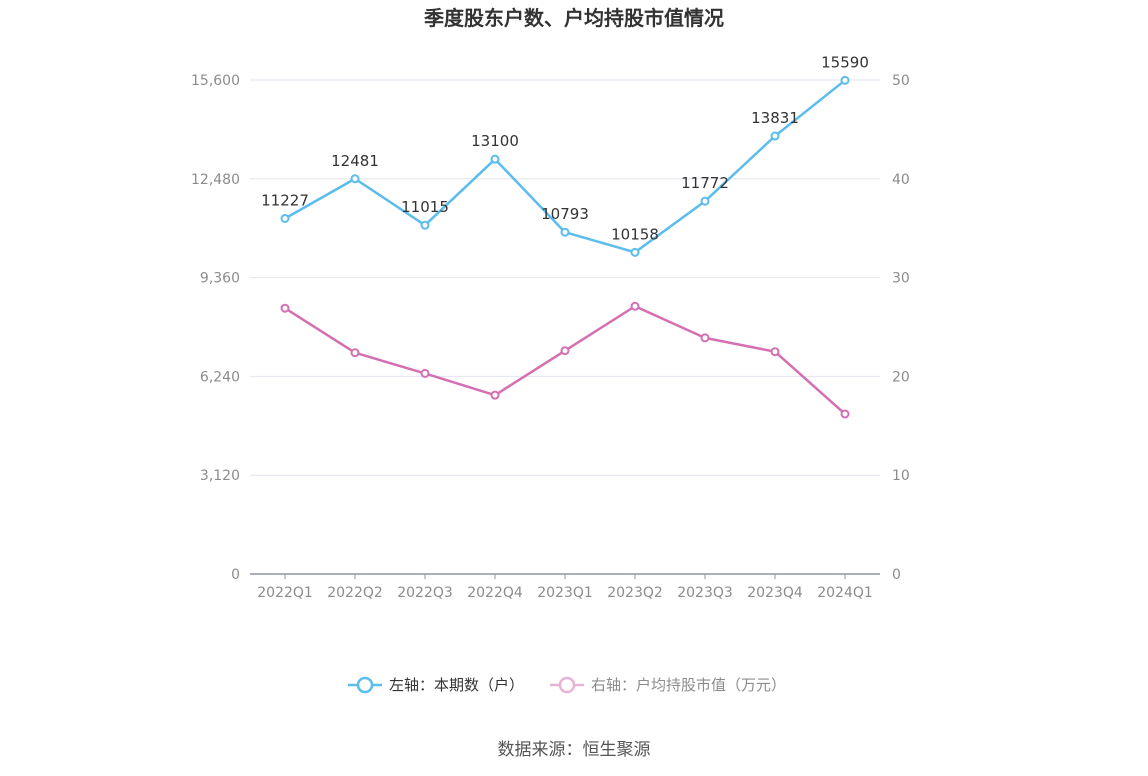  Describe the element at coordinates (845, 593) in the screenshot. I see `x-tick-label: 2024Q1` at that location.